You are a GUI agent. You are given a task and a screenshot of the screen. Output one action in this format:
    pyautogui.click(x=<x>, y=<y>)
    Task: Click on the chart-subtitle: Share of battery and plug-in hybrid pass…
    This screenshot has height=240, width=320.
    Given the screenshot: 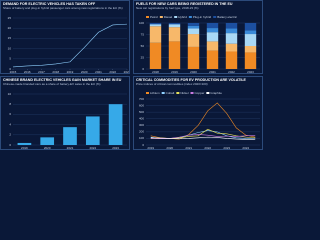 What is the action you would take?
    pyautogui.click(x=63, y=8)
    